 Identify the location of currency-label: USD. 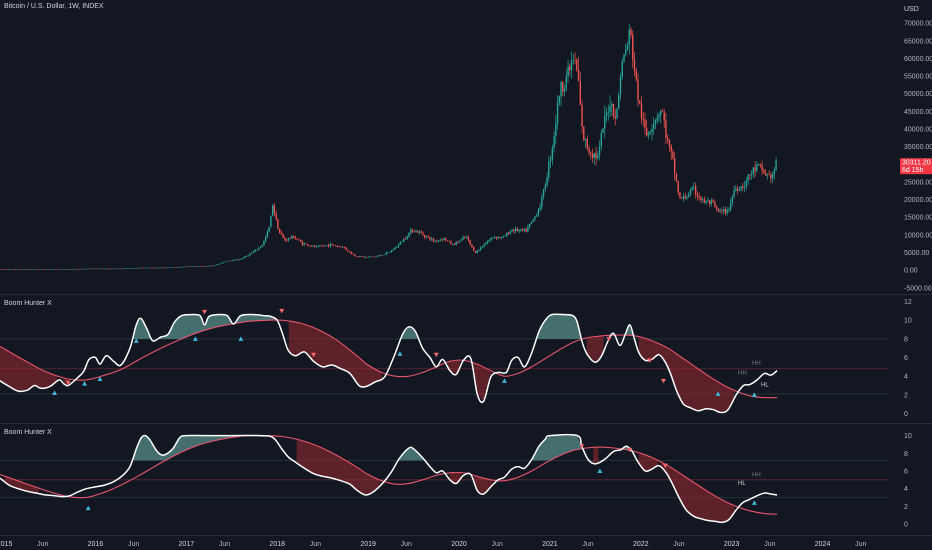
(911, 9).